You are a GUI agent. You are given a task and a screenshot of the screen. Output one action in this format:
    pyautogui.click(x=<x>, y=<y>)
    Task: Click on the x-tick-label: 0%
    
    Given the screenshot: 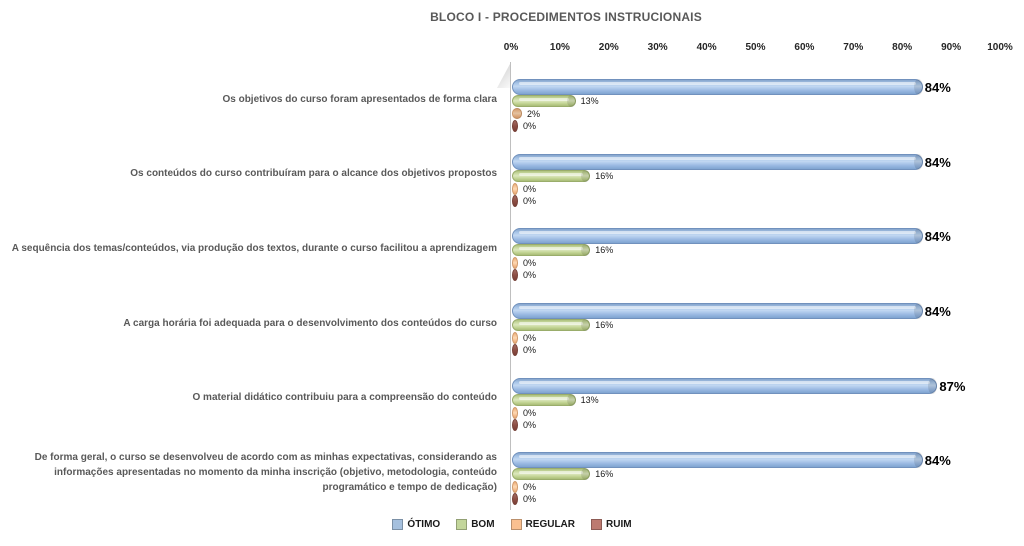 What is the action you would take?
    pyautogui.click(x=511, y=47)
    